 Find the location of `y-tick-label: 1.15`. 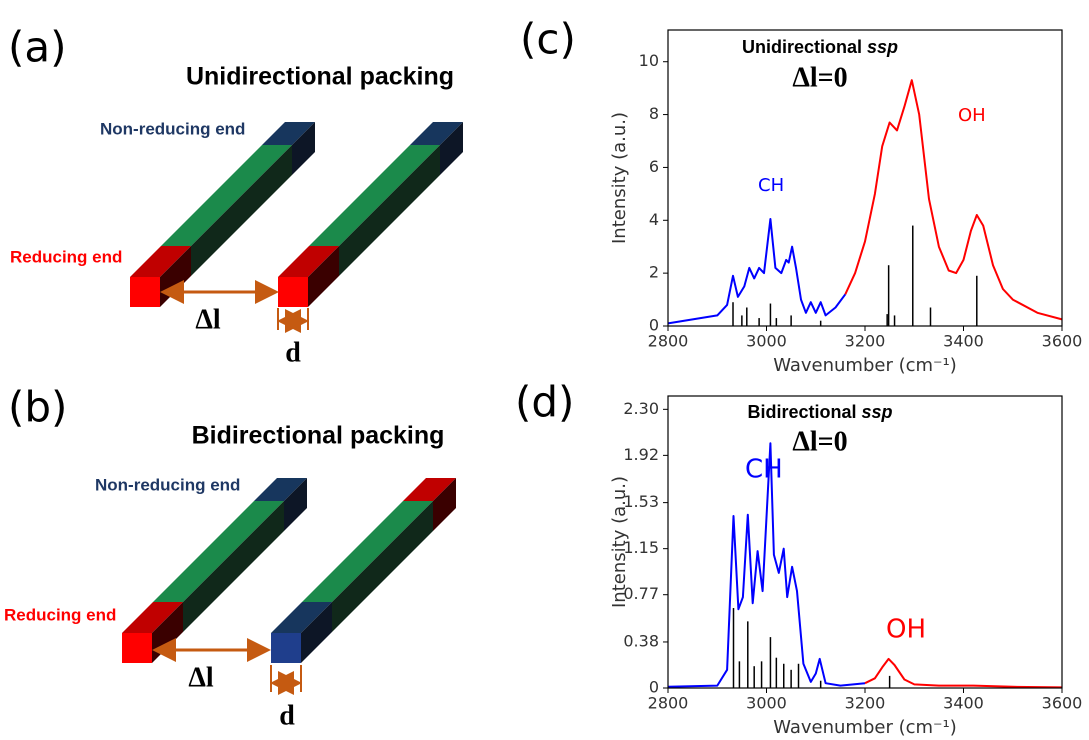

y-tick-label: 1.15 is located at coordinates (641, 547).